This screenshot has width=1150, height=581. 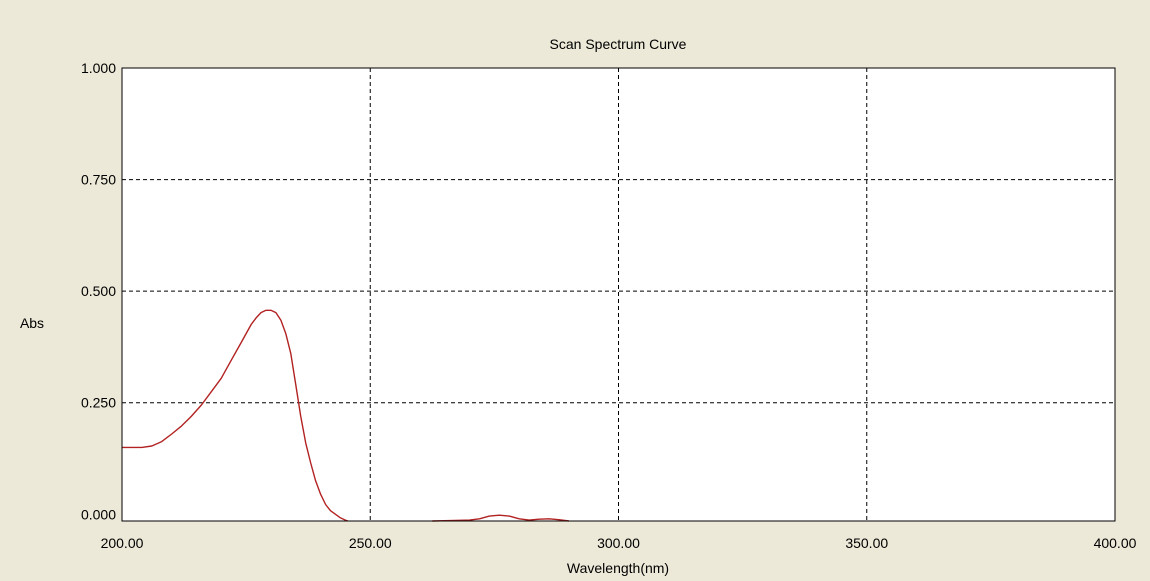 What do you see at coordinates (32, 323) in the screenshot?
I see `y-axis-label: Abs` at bounding box center [32, 323].